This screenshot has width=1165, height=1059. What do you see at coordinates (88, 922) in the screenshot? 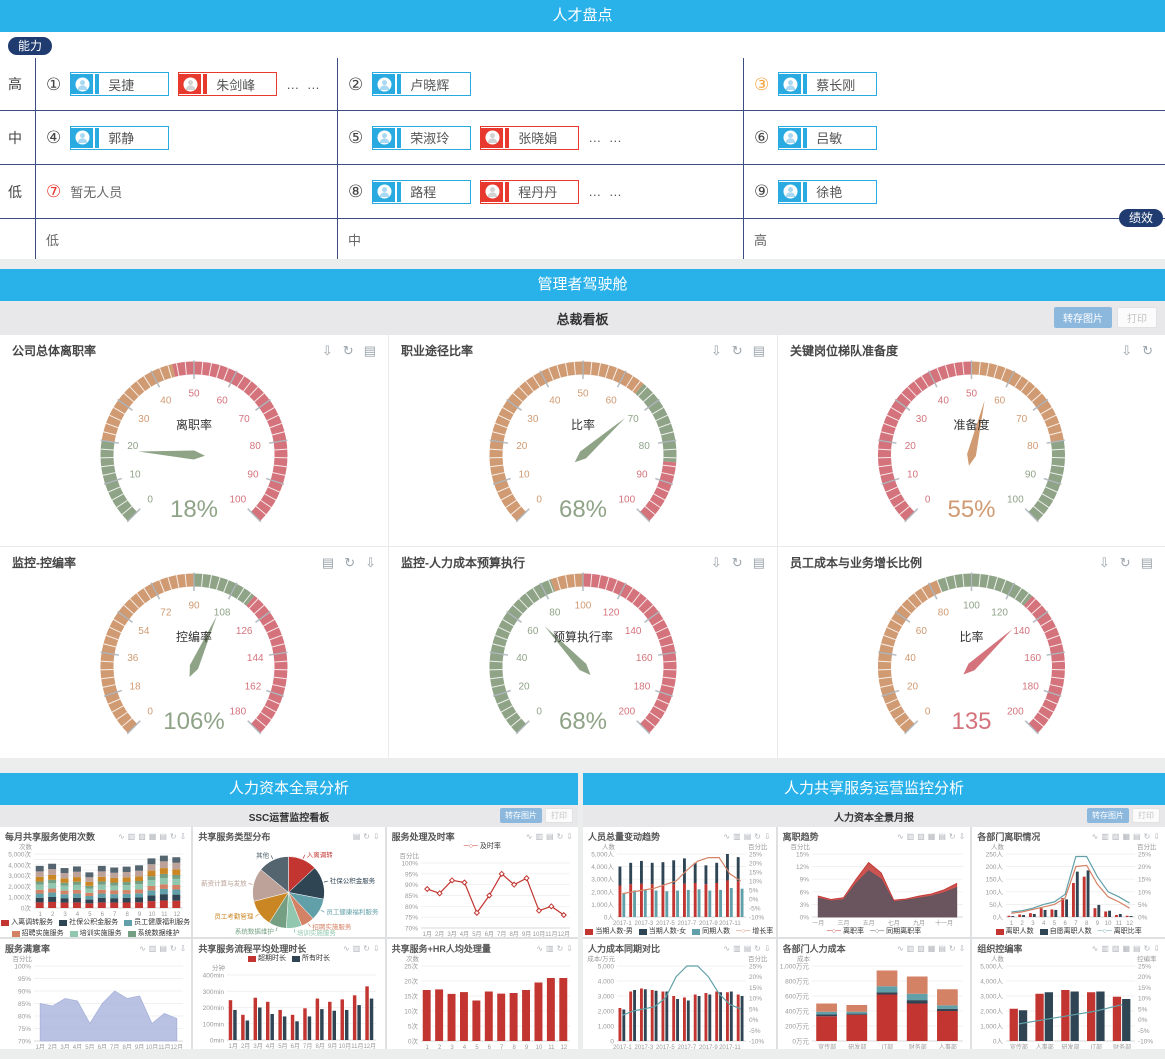
I see `legend-item: 社保公积金服务` at bounding box center [88, 922].